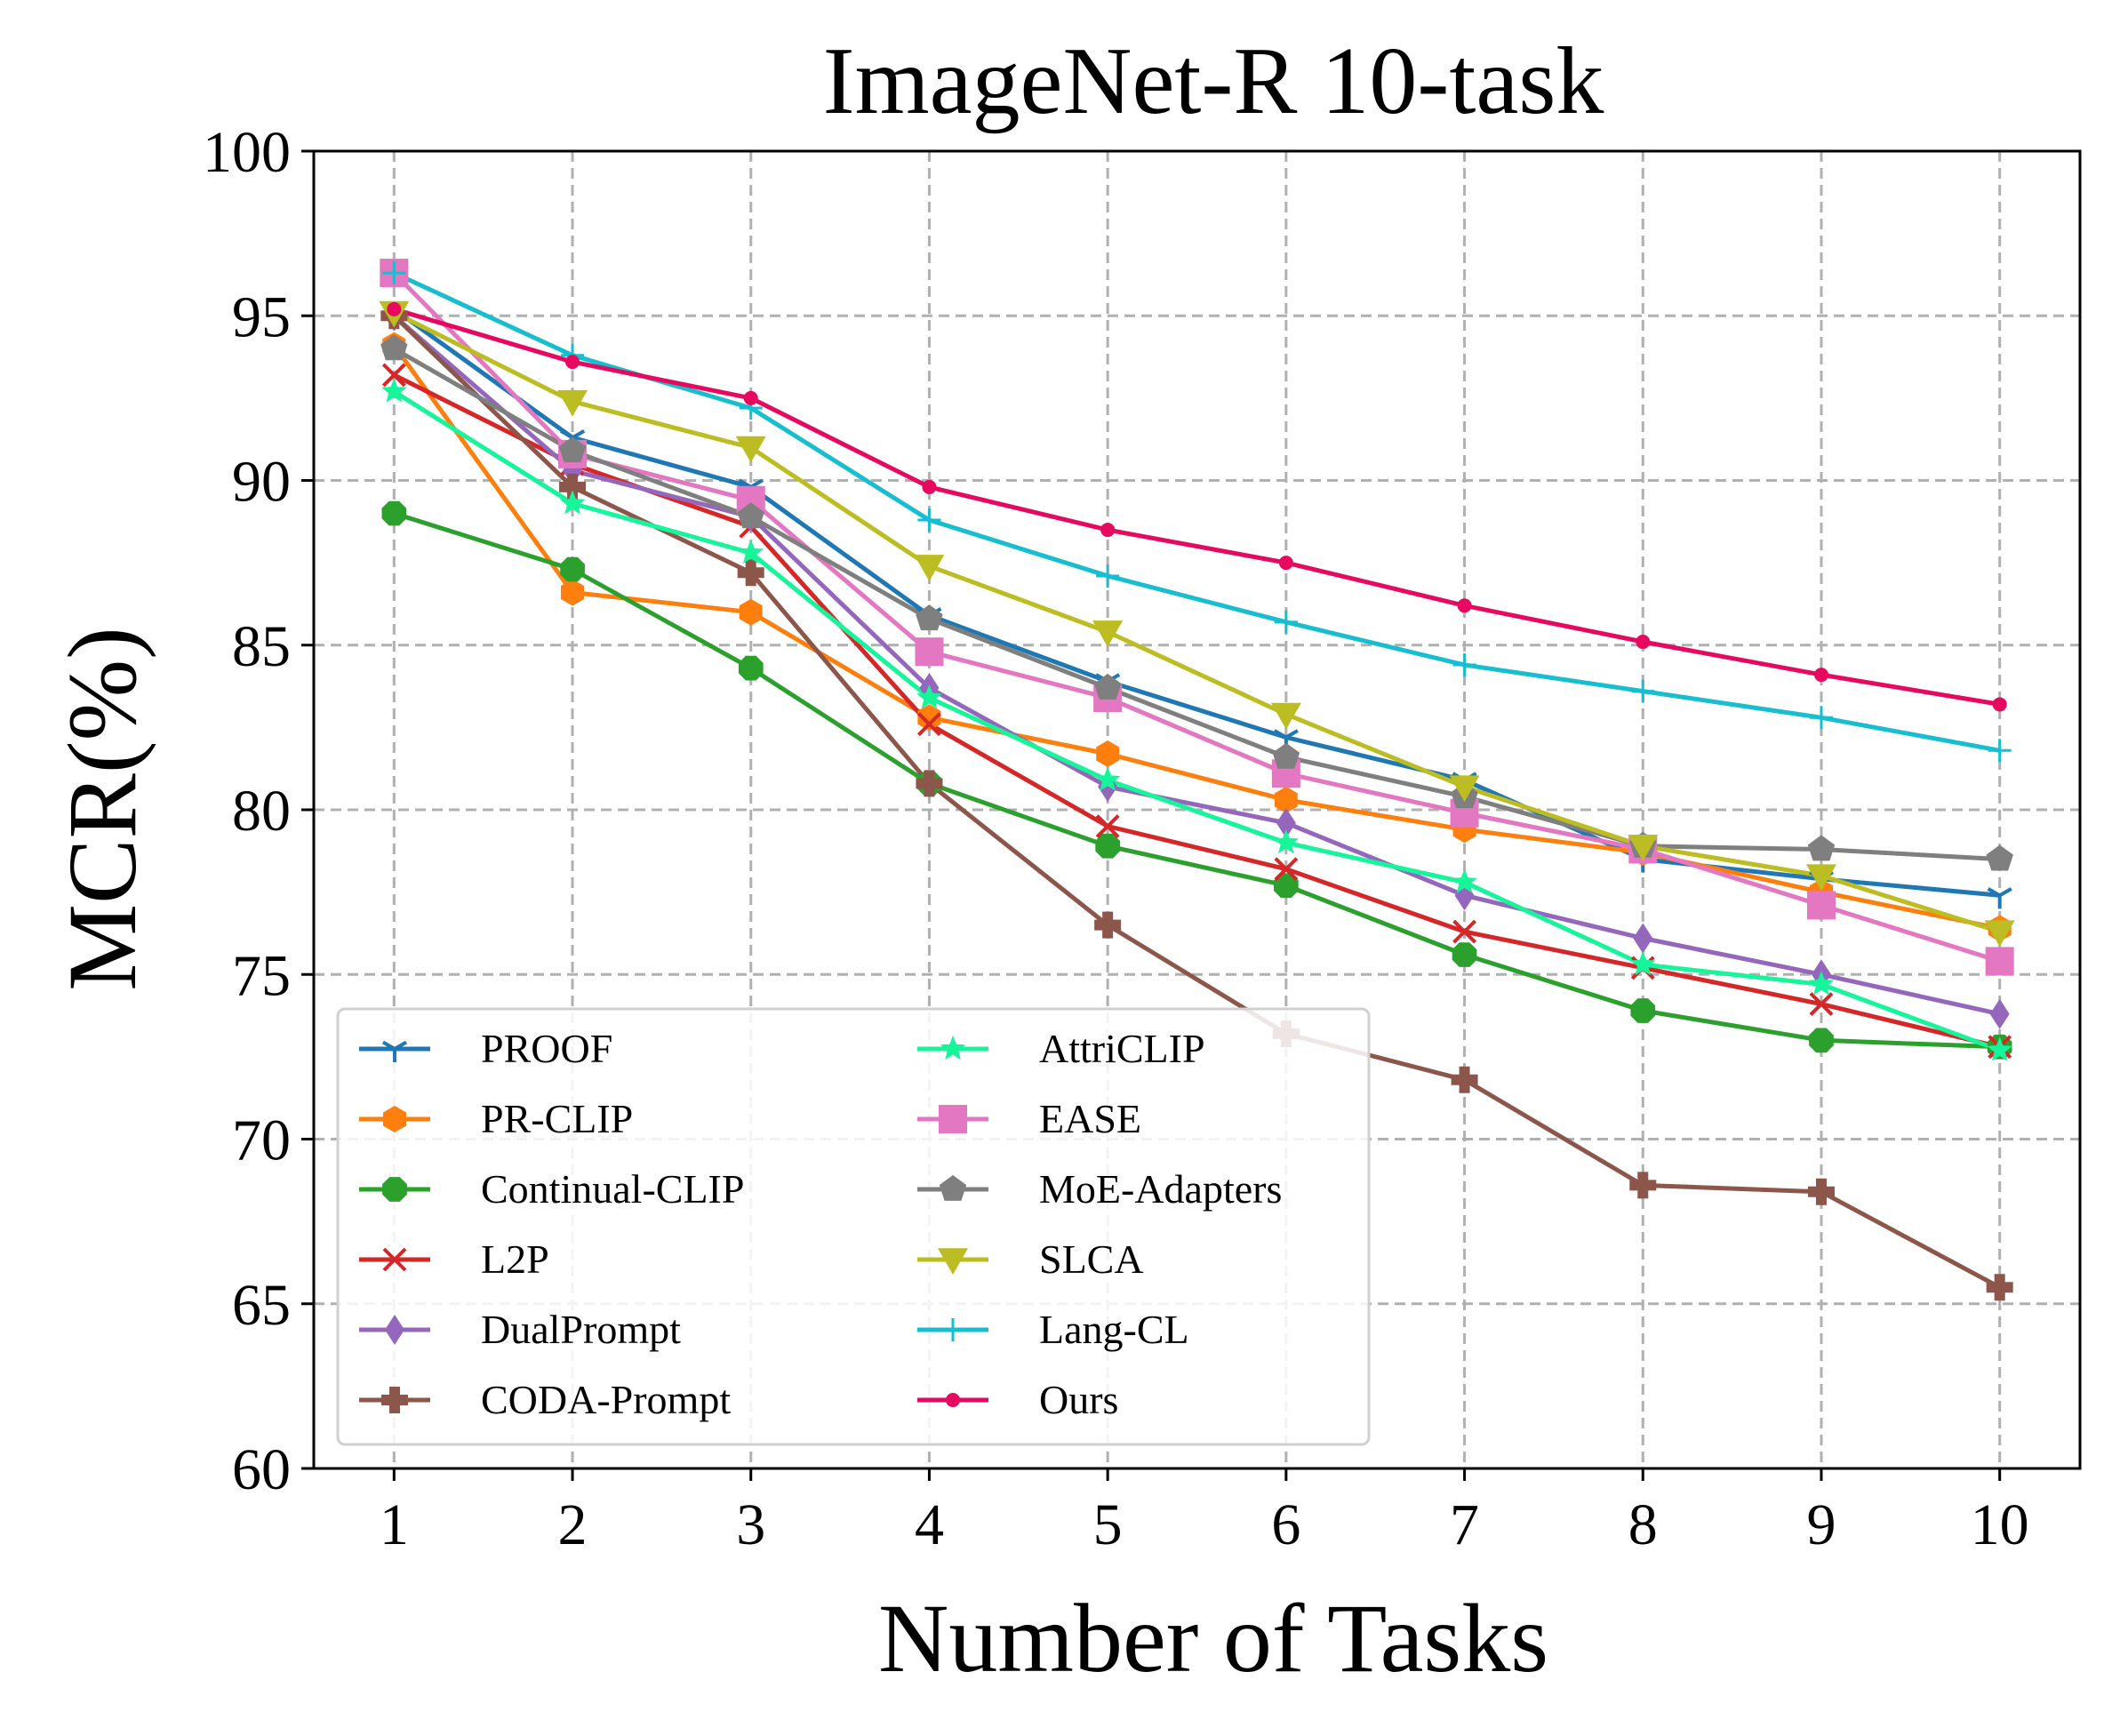 This screenshot has width=2112, height=1736. What do you see at coordinates (102, 808) in the screenshot?
I see `y-axis-label: MCR(%)` at bounding box center [102, 808].